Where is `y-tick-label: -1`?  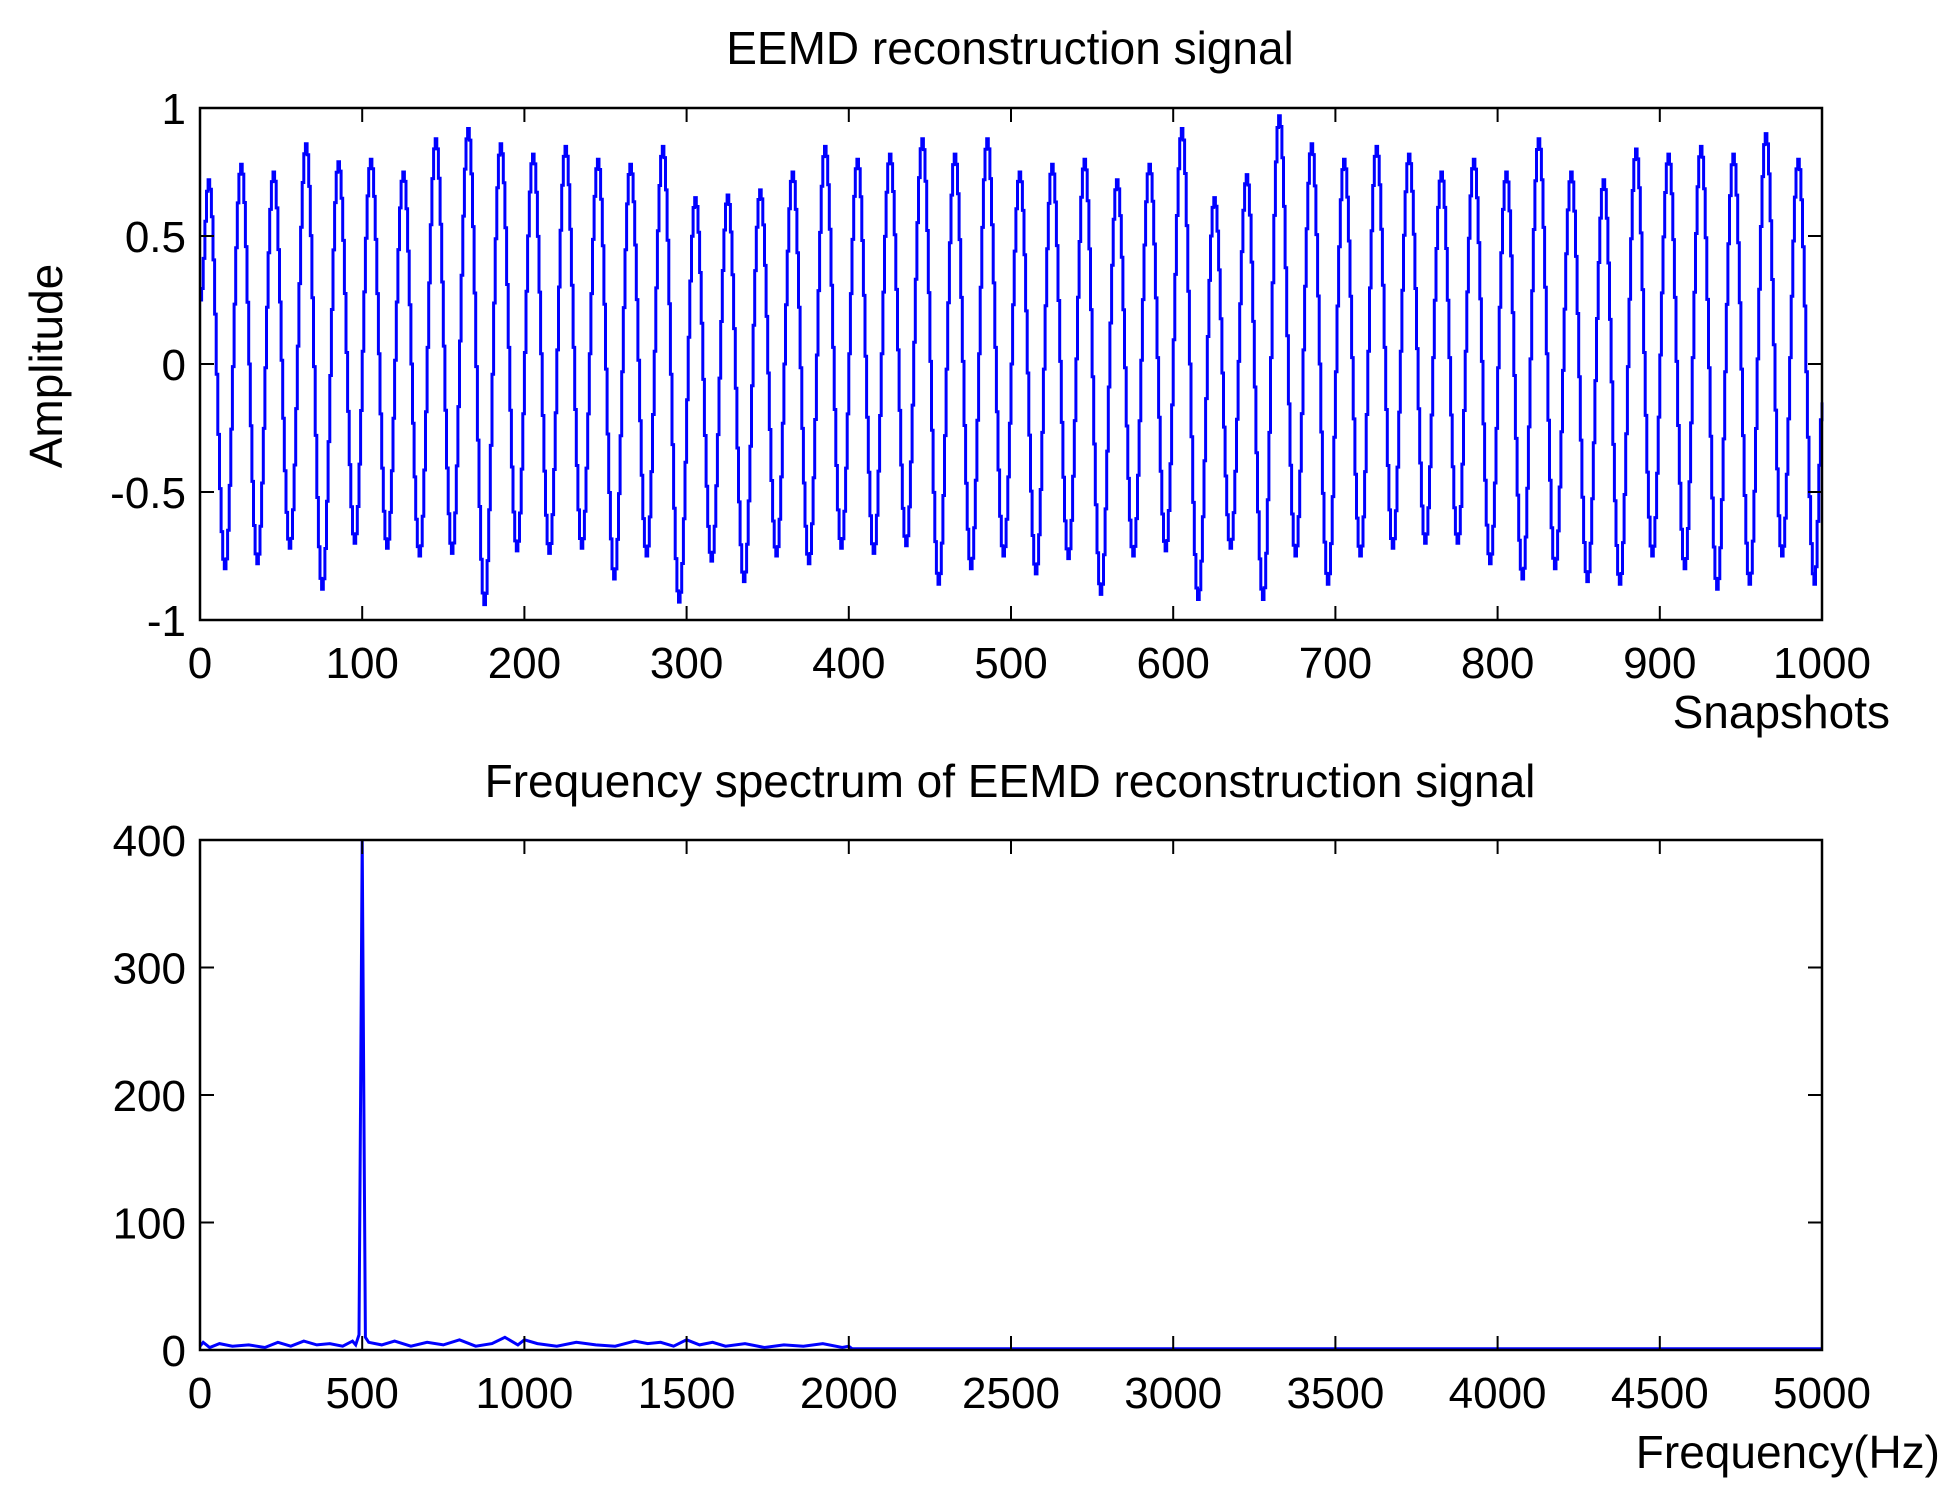 y-tick-label: -1 is located at coordinates (166, 621).